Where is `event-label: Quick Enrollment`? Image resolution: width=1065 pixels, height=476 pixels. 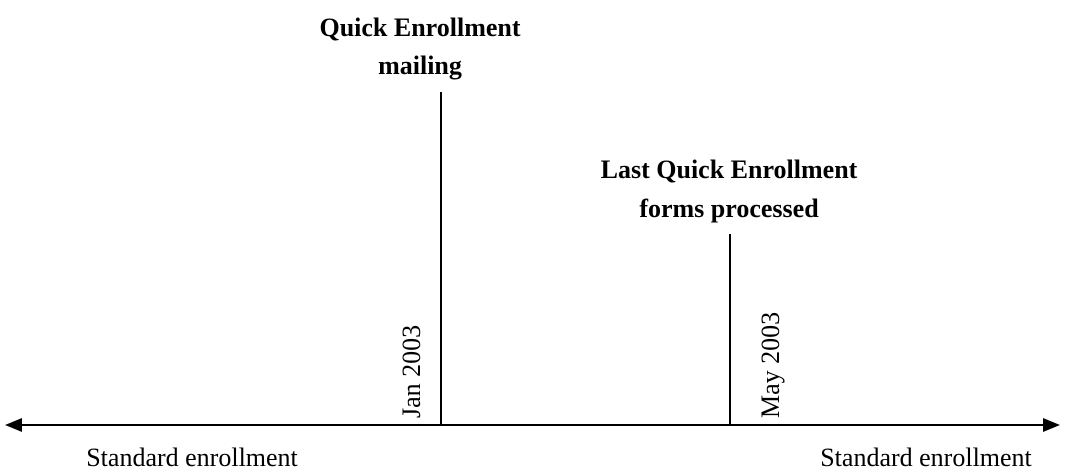
event-label: Quick Enrollment is located at coordinates (419, 27).